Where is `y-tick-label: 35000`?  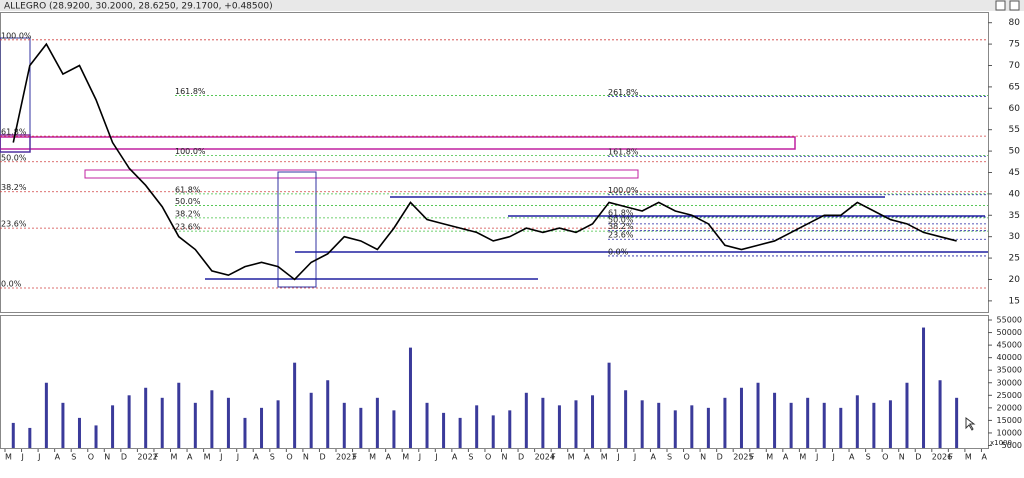 y-tick-label: 35000 is located at coordinates (1009, 370).